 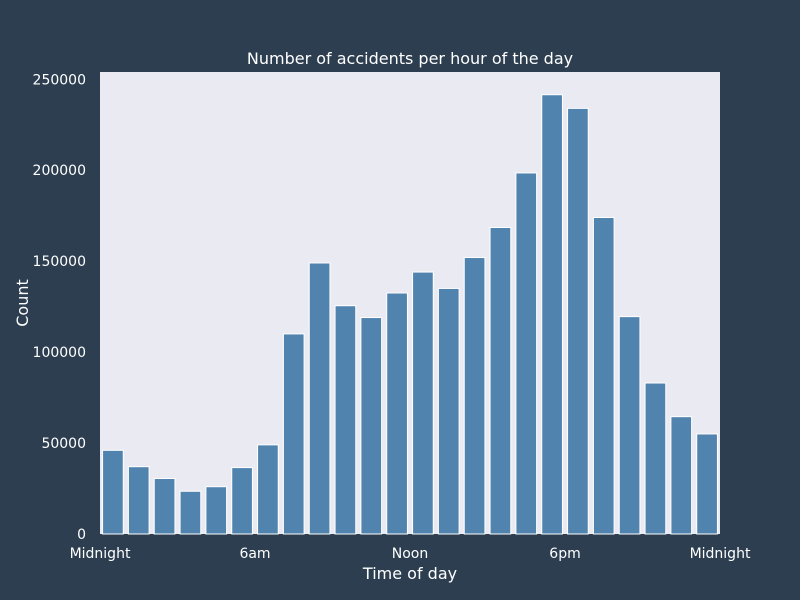 I want to click on x-axis: Midnight 6am Noon 6pm Midnight, so click(x=410, y=554).